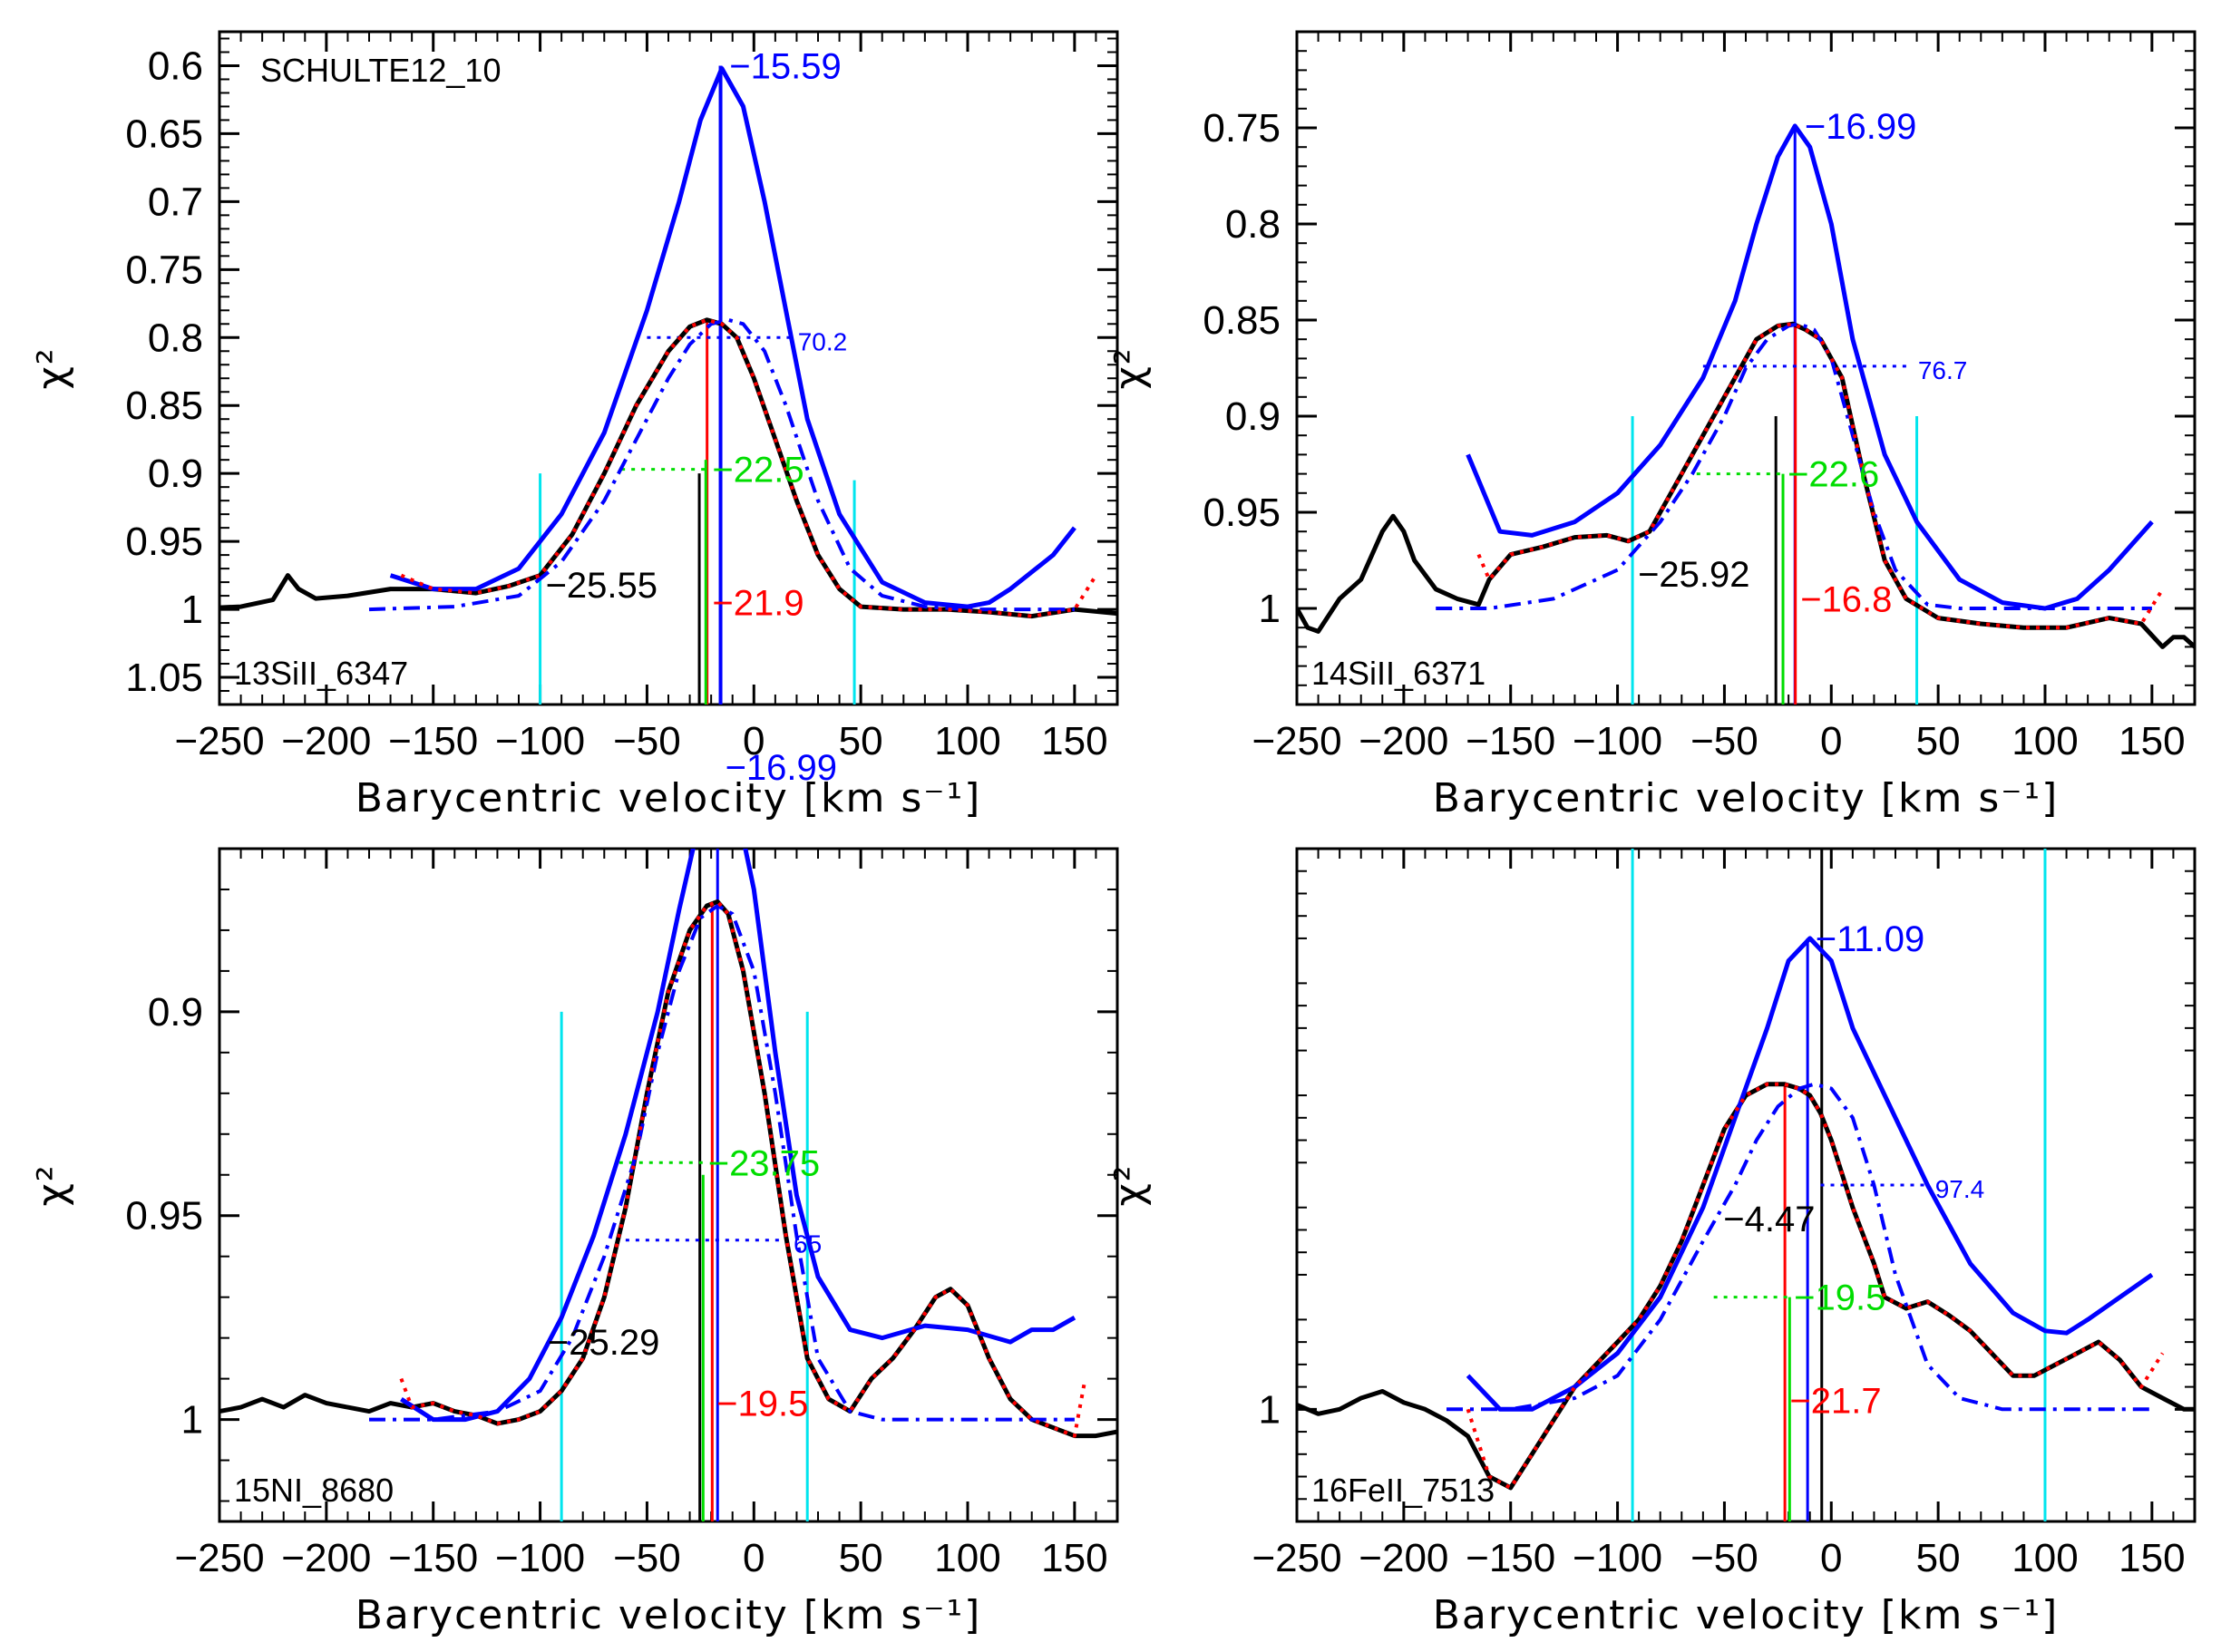 The width and height of the screenshot is (2221, 1652). What do you see at coordinates (602, 586) in the screenshot?
I see `velocity-annotation: −25.55` at bounding box center [602, 586].